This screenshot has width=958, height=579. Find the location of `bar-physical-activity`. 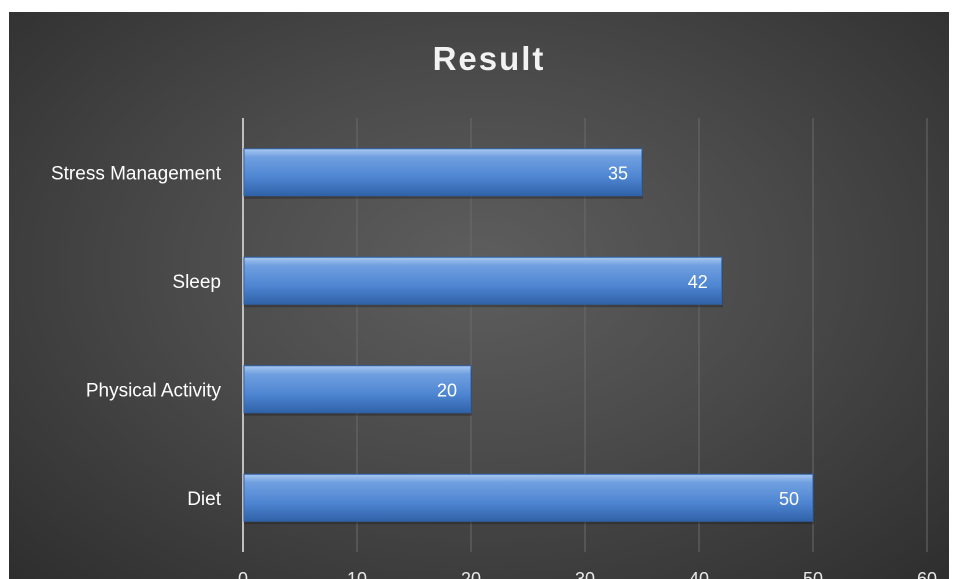

bar-physical-activity is located at coordinates (357, 389).